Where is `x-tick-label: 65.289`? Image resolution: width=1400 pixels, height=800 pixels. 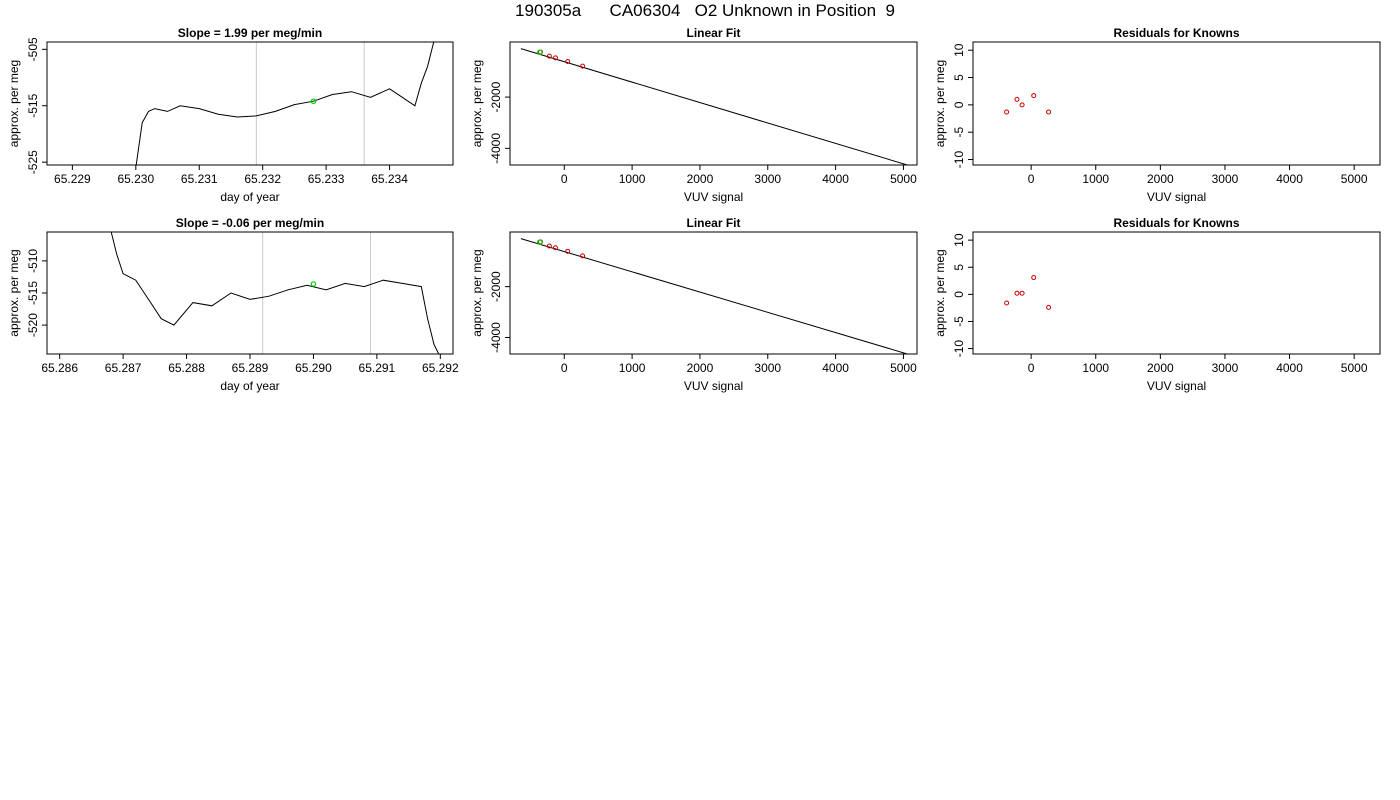 x-tick-label: 65.289 is located at coordinates (250, 368).